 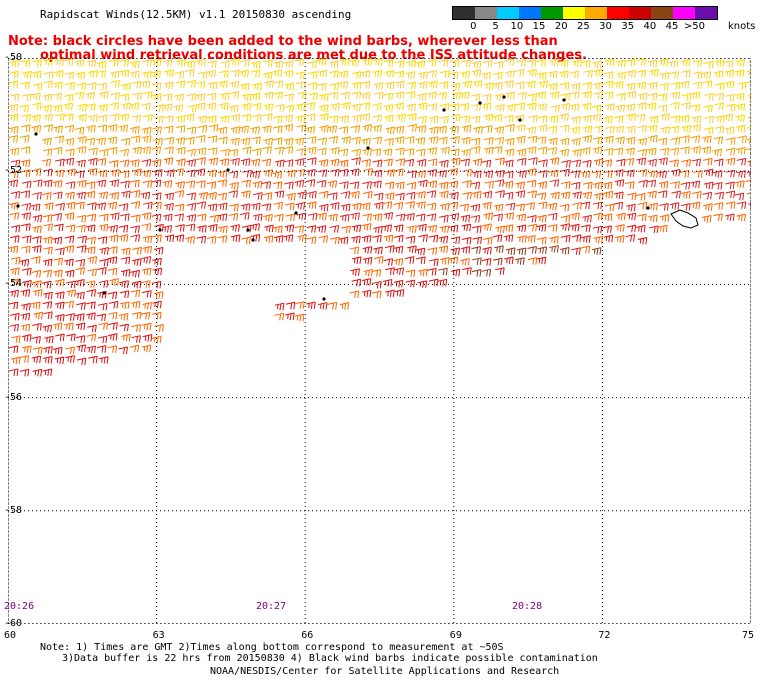 What do you see at coordinates (628, 26) in the screenshot?
I see `legend-tick-label: 35` at bounding box center [628, 26].